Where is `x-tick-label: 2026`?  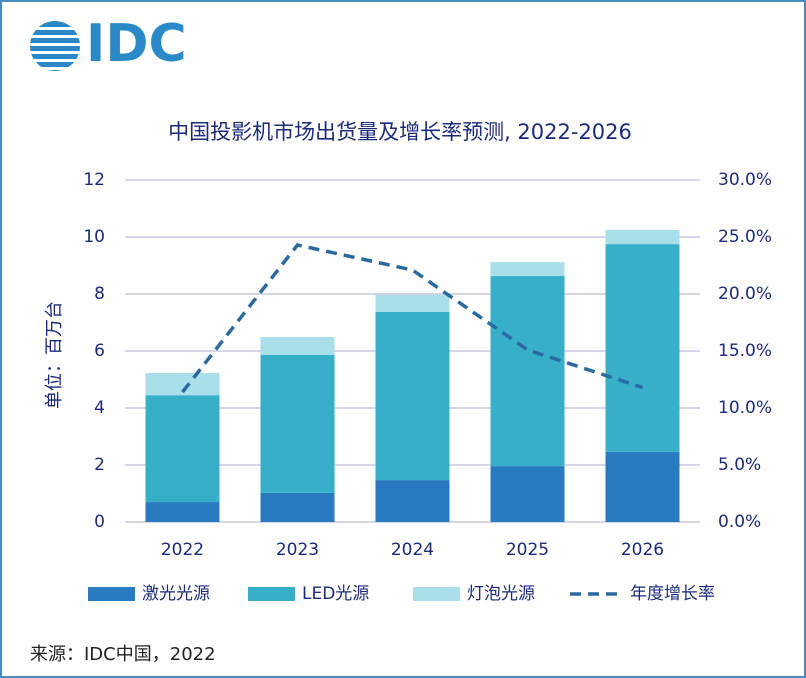 x-tick-label: 2026 is located at coordinates (642, 550).